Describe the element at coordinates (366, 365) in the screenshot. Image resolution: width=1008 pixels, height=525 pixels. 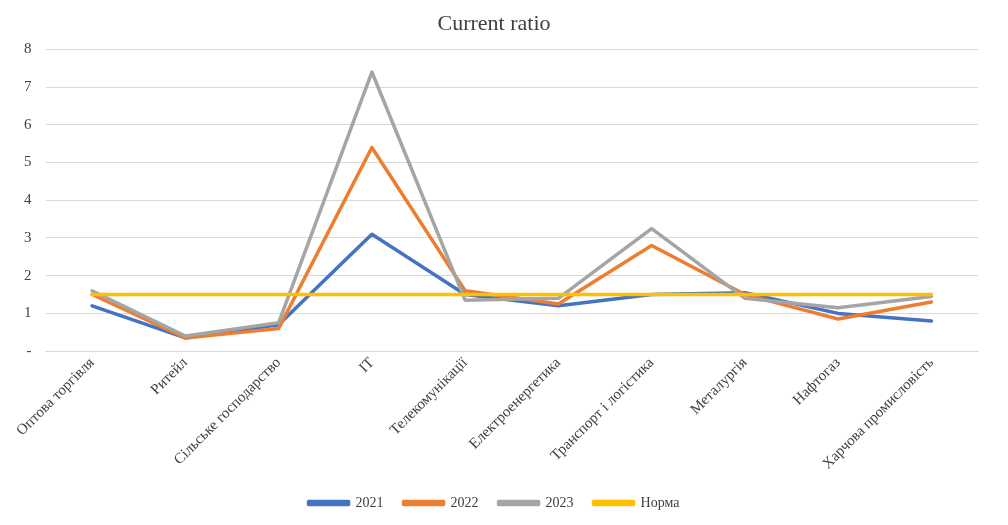
I see `x-tick-label: IT` at that location.